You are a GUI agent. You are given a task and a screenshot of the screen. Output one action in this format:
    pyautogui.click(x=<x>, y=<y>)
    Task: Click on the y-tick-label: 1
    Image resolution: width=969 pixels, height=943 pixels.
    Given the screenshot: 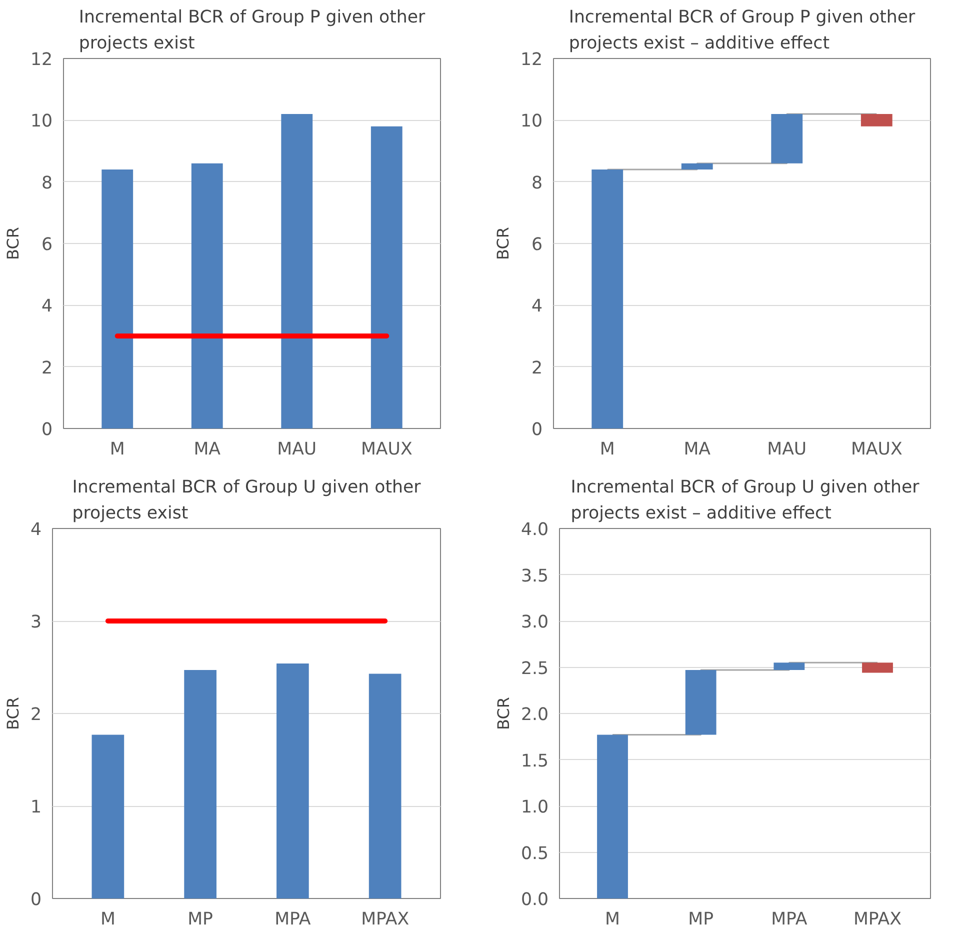 What is the action you would take?
    pyautogui.click(x=36, y=808)
    